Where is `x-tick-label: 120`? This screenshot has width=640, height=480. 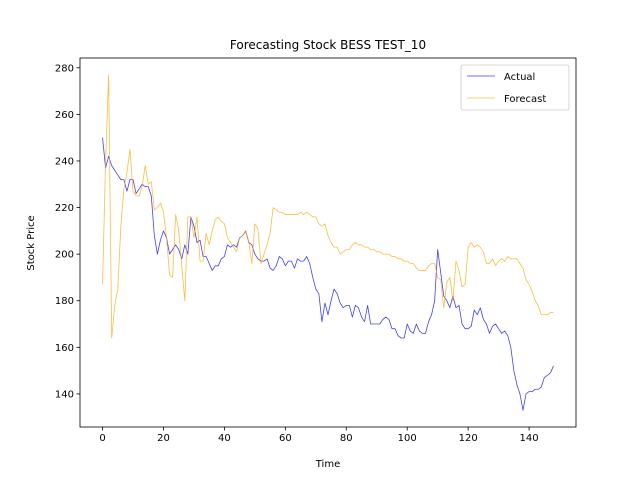
x-tick-label: 120 is located at coordinates (468, 438).